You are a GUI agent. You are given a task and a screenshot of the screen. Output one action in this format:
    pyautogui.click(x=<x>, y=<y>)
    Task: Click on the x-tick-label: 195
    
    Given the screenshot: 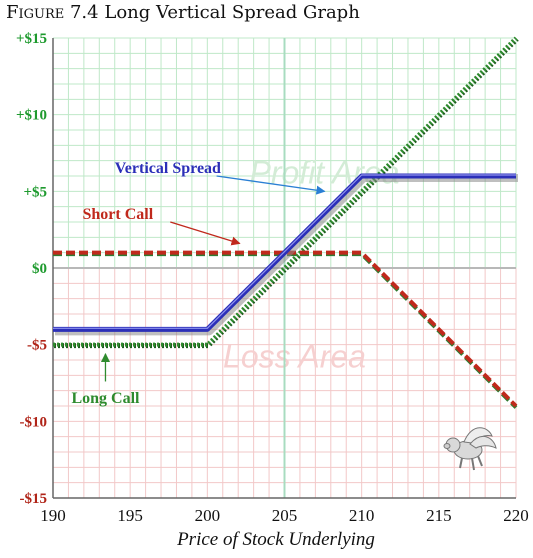 What is the action you would take?
    pyautogui.click(x=130, y=515)
    